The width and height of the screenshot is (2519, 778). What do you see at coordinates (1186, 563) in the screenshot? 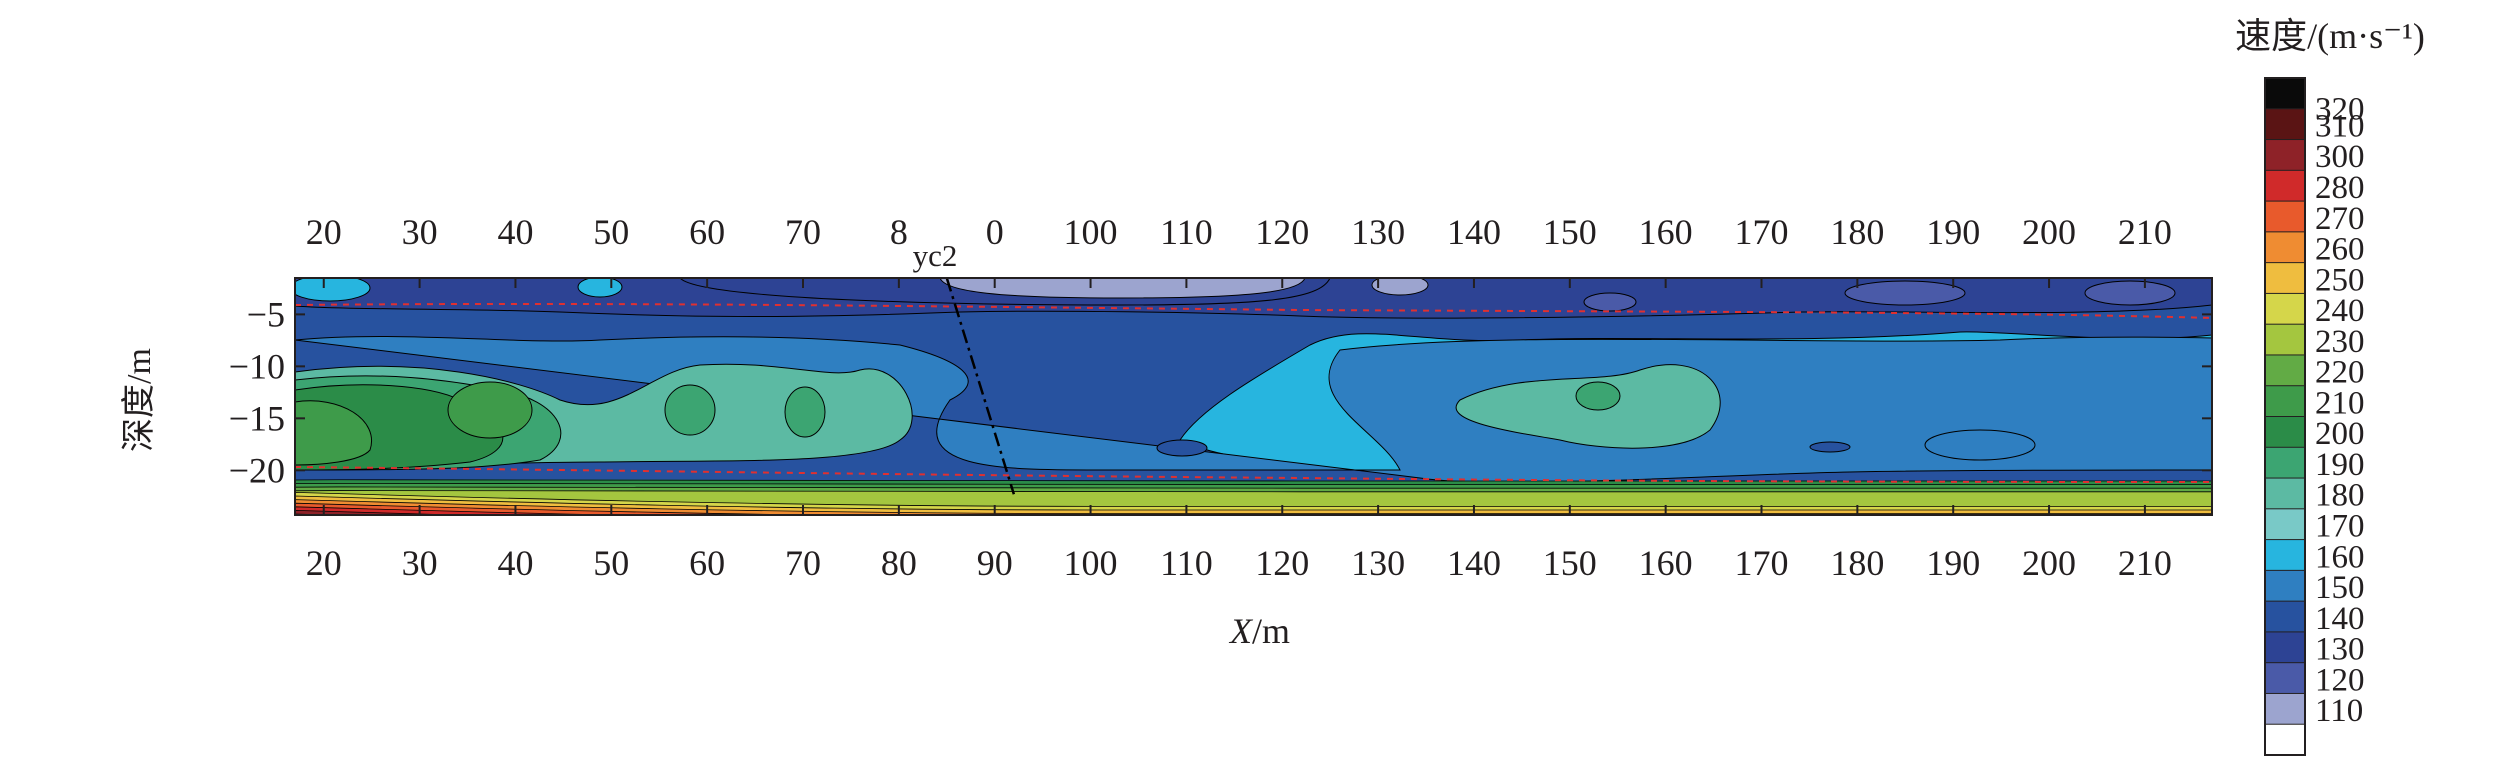
I see `x-tick-label-bottom: 110` at bounding box center [1186, 563].